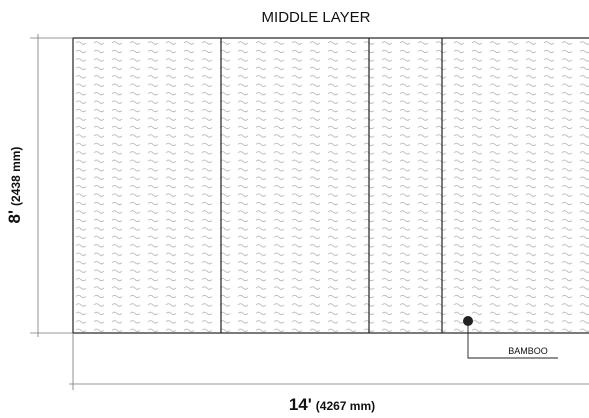  What do you see at coordinates (300, 404) in the screenshot?
I see `width-feet: 14'` at bounding box center [300, 404].